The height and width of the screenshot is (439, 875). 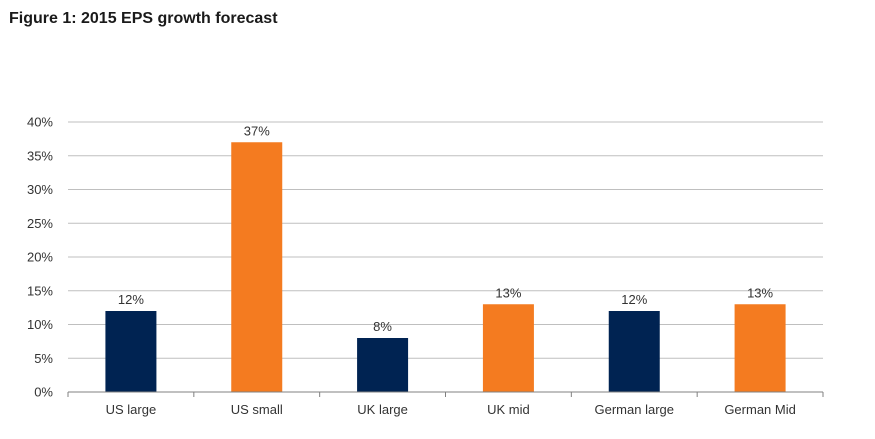 I want to click on y-tick-label: 10%, so click(x=40, y=324).